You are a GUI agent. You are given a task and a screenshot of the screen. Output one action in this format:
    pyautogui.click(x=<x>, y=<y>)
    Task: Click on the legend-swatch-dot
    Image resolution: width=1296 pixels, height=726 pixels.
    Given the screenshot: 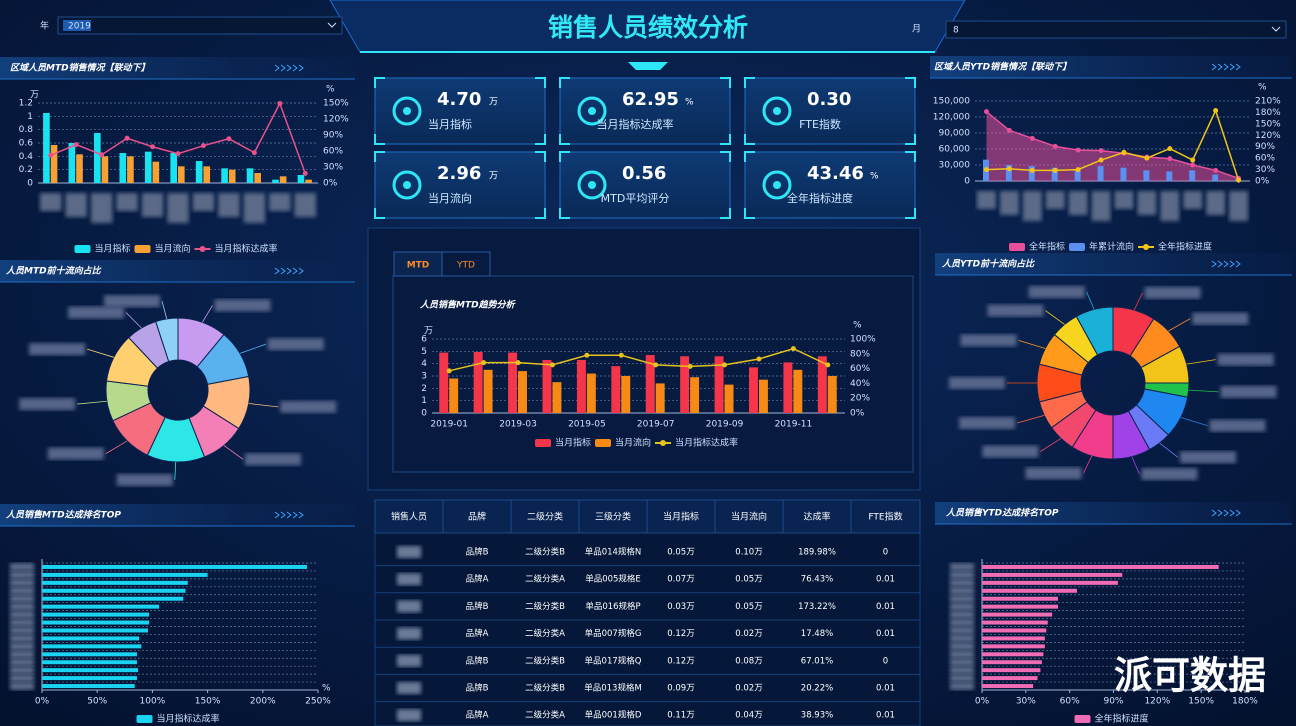 What is the action you would take?
    pyautogui.click(x=1146, y=247)
    